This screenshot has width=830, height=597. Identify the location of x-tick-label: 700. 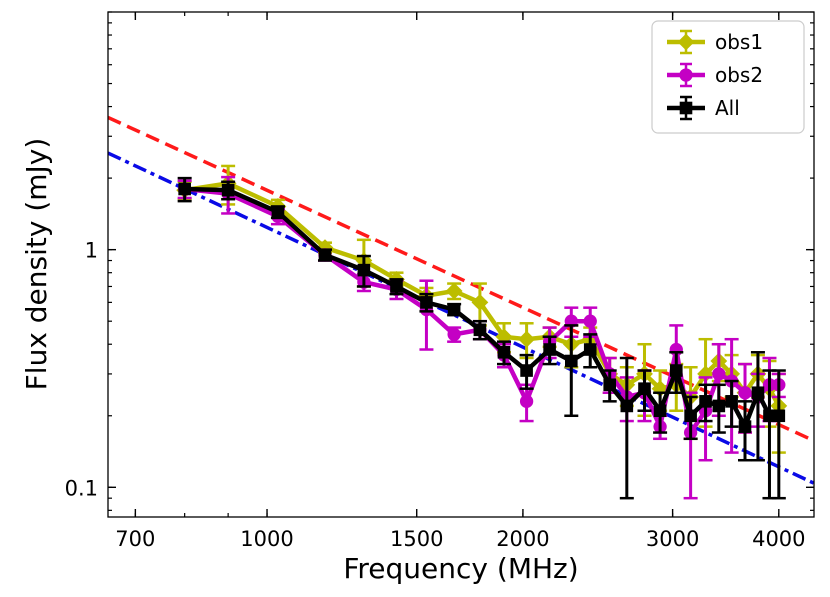
(135, 539).